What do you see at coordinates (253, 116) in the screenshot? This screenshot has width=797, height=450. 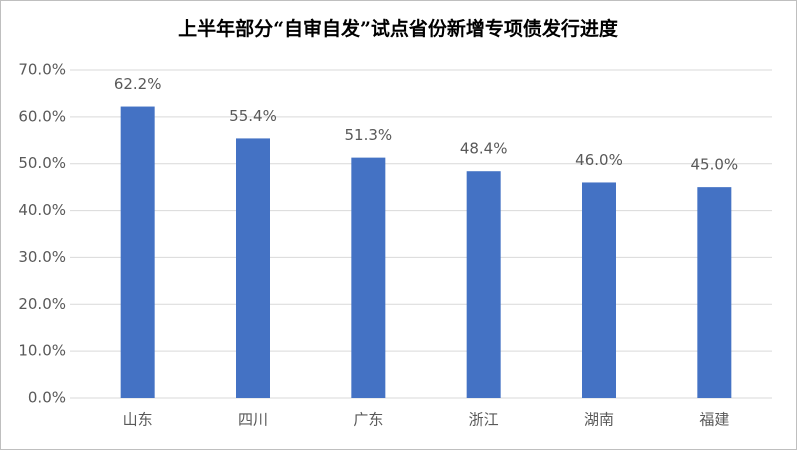 I see `value-label: 55.4%` at bounding box center [253, 116].